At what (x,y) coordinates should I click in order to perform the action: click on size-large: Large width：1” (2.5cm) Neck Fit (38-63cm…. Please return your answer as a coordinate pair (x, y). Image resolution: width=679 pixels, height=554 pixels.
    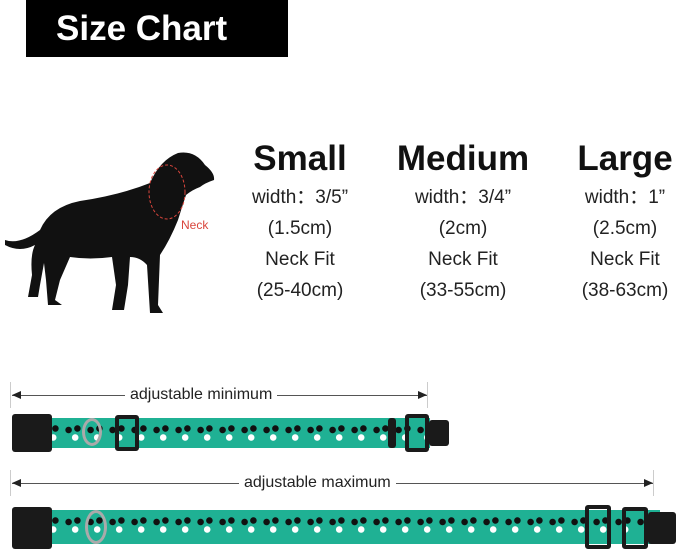
    Looking at the image, I should click on (609, 222).